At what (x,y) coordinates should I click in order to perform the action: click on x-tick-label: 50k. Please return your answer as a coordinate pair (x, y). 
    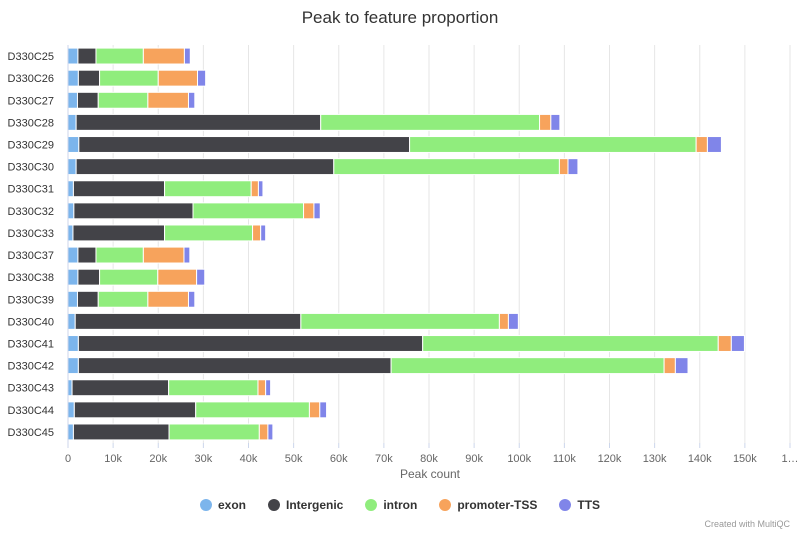
    Looking at the image, I should click on (294, 459).